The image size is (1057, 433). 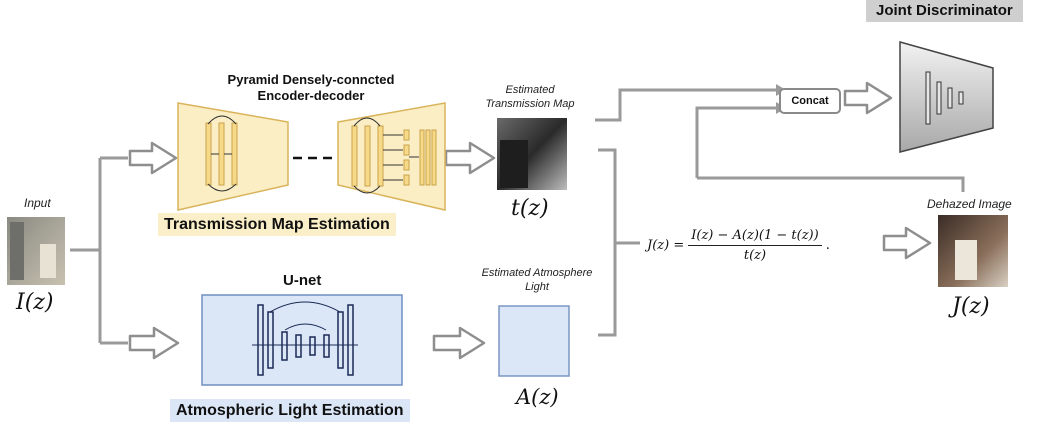 I want to click on decoder-block, so click(x=391, y=156).